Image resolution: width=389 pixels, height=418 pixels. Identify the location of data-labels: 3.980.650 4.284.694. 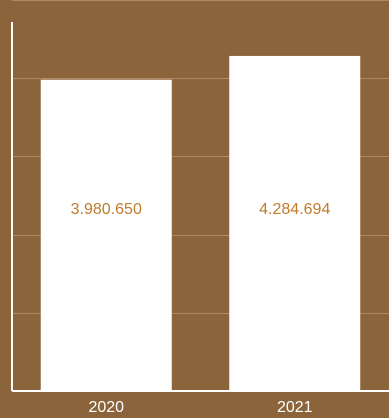
(201, 209).